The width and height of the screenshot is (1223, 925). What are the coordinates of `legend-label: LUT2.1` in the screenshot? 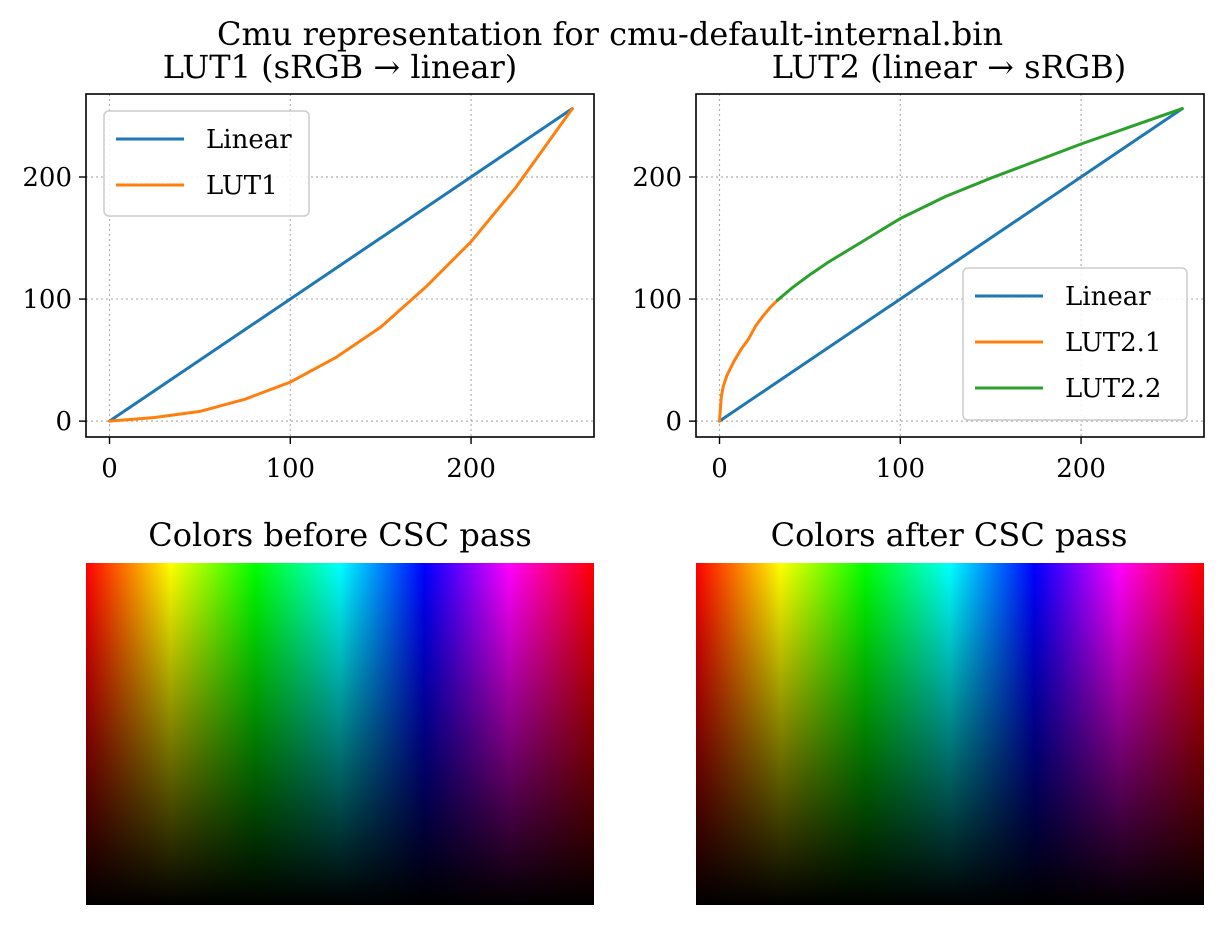 It's located at (1113, 343).